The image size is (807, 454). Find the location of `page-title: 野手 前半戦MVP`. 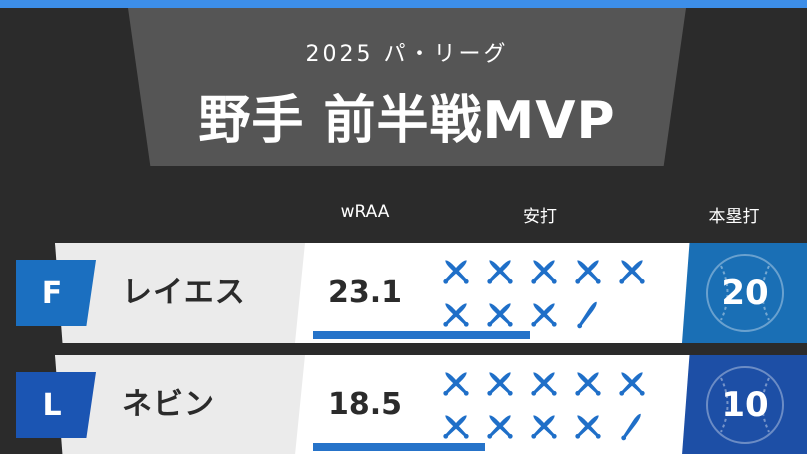

page-title: 野手 前半戦MVP is located at coordinates (407, 121).